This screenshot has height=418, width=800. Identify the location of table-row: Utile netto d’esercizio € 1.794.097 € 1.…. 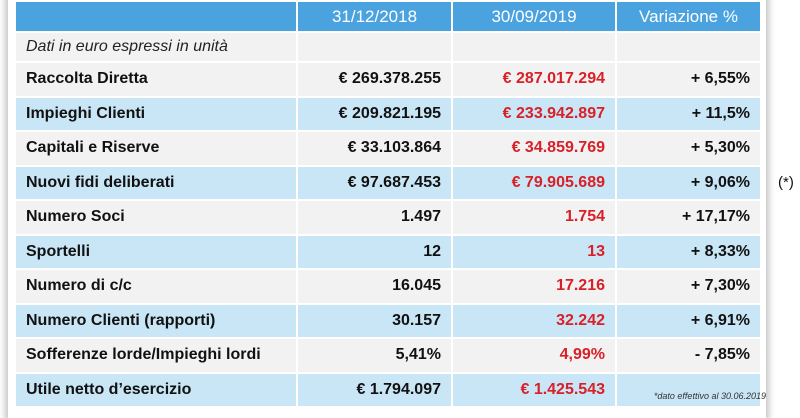
(388, 389).